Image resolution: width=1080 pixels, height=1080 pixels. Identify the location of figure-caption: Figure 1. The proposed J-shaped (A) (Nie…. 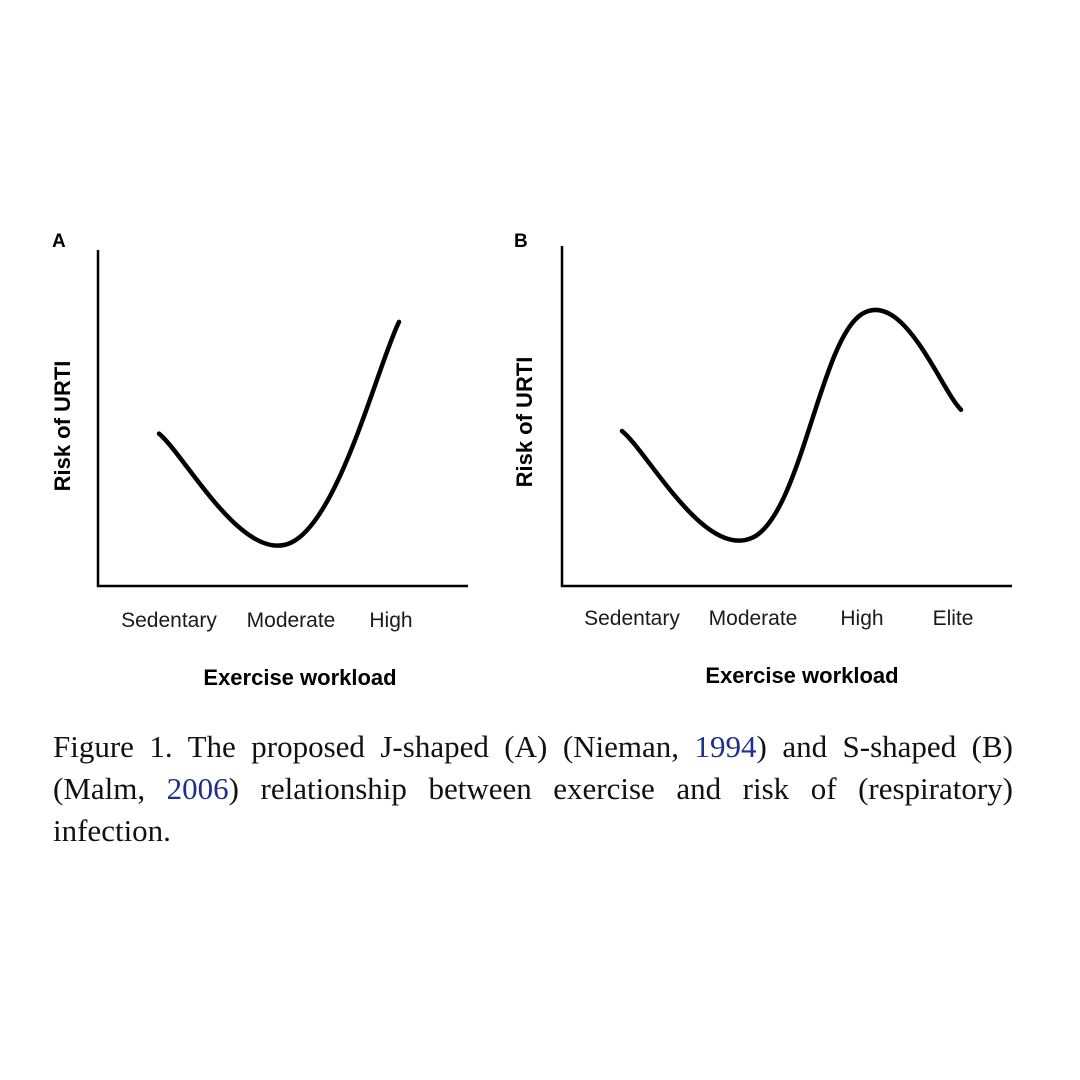
(533, 789).